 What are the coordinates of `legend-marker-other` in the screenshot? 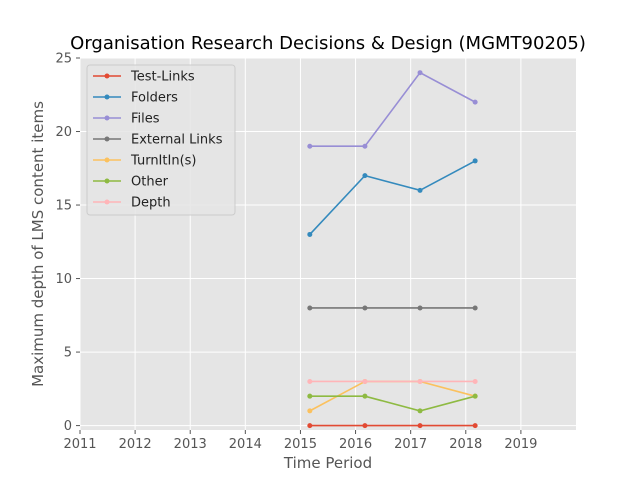 It's located at (107, 181).